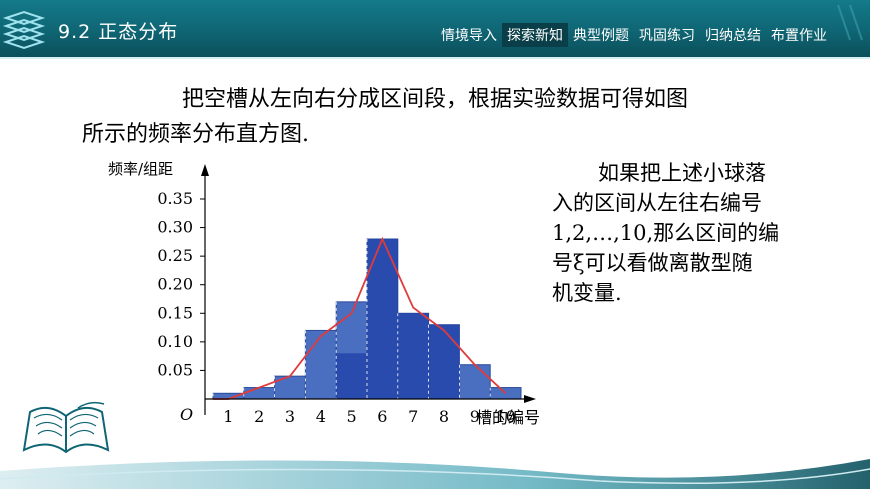 The image size is (870, 489). I want to click on chart-bars, so click(367, 319).